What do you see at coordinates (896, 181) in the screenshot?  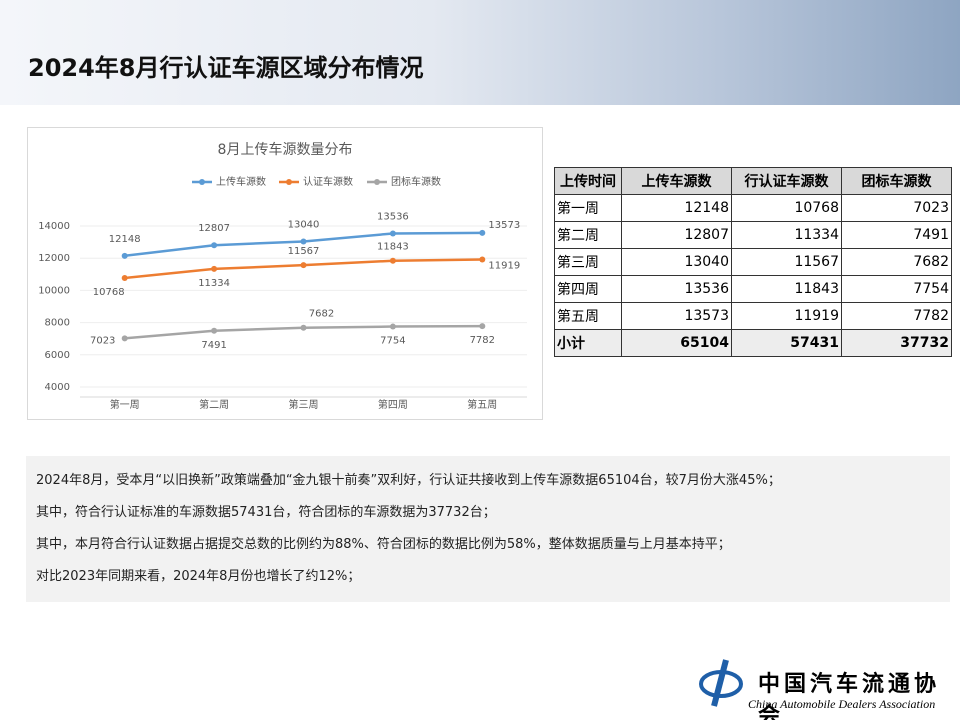 I see `header-cell: 团标车源数` at bounding box center [896, 181].